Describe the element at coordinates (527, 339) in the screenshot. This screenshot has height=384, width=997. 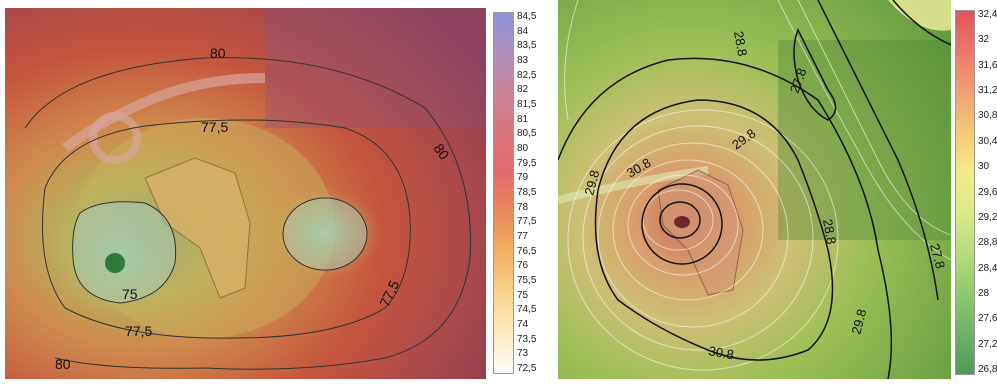
I see `colorbar-tick-label: 73,5` at that location.